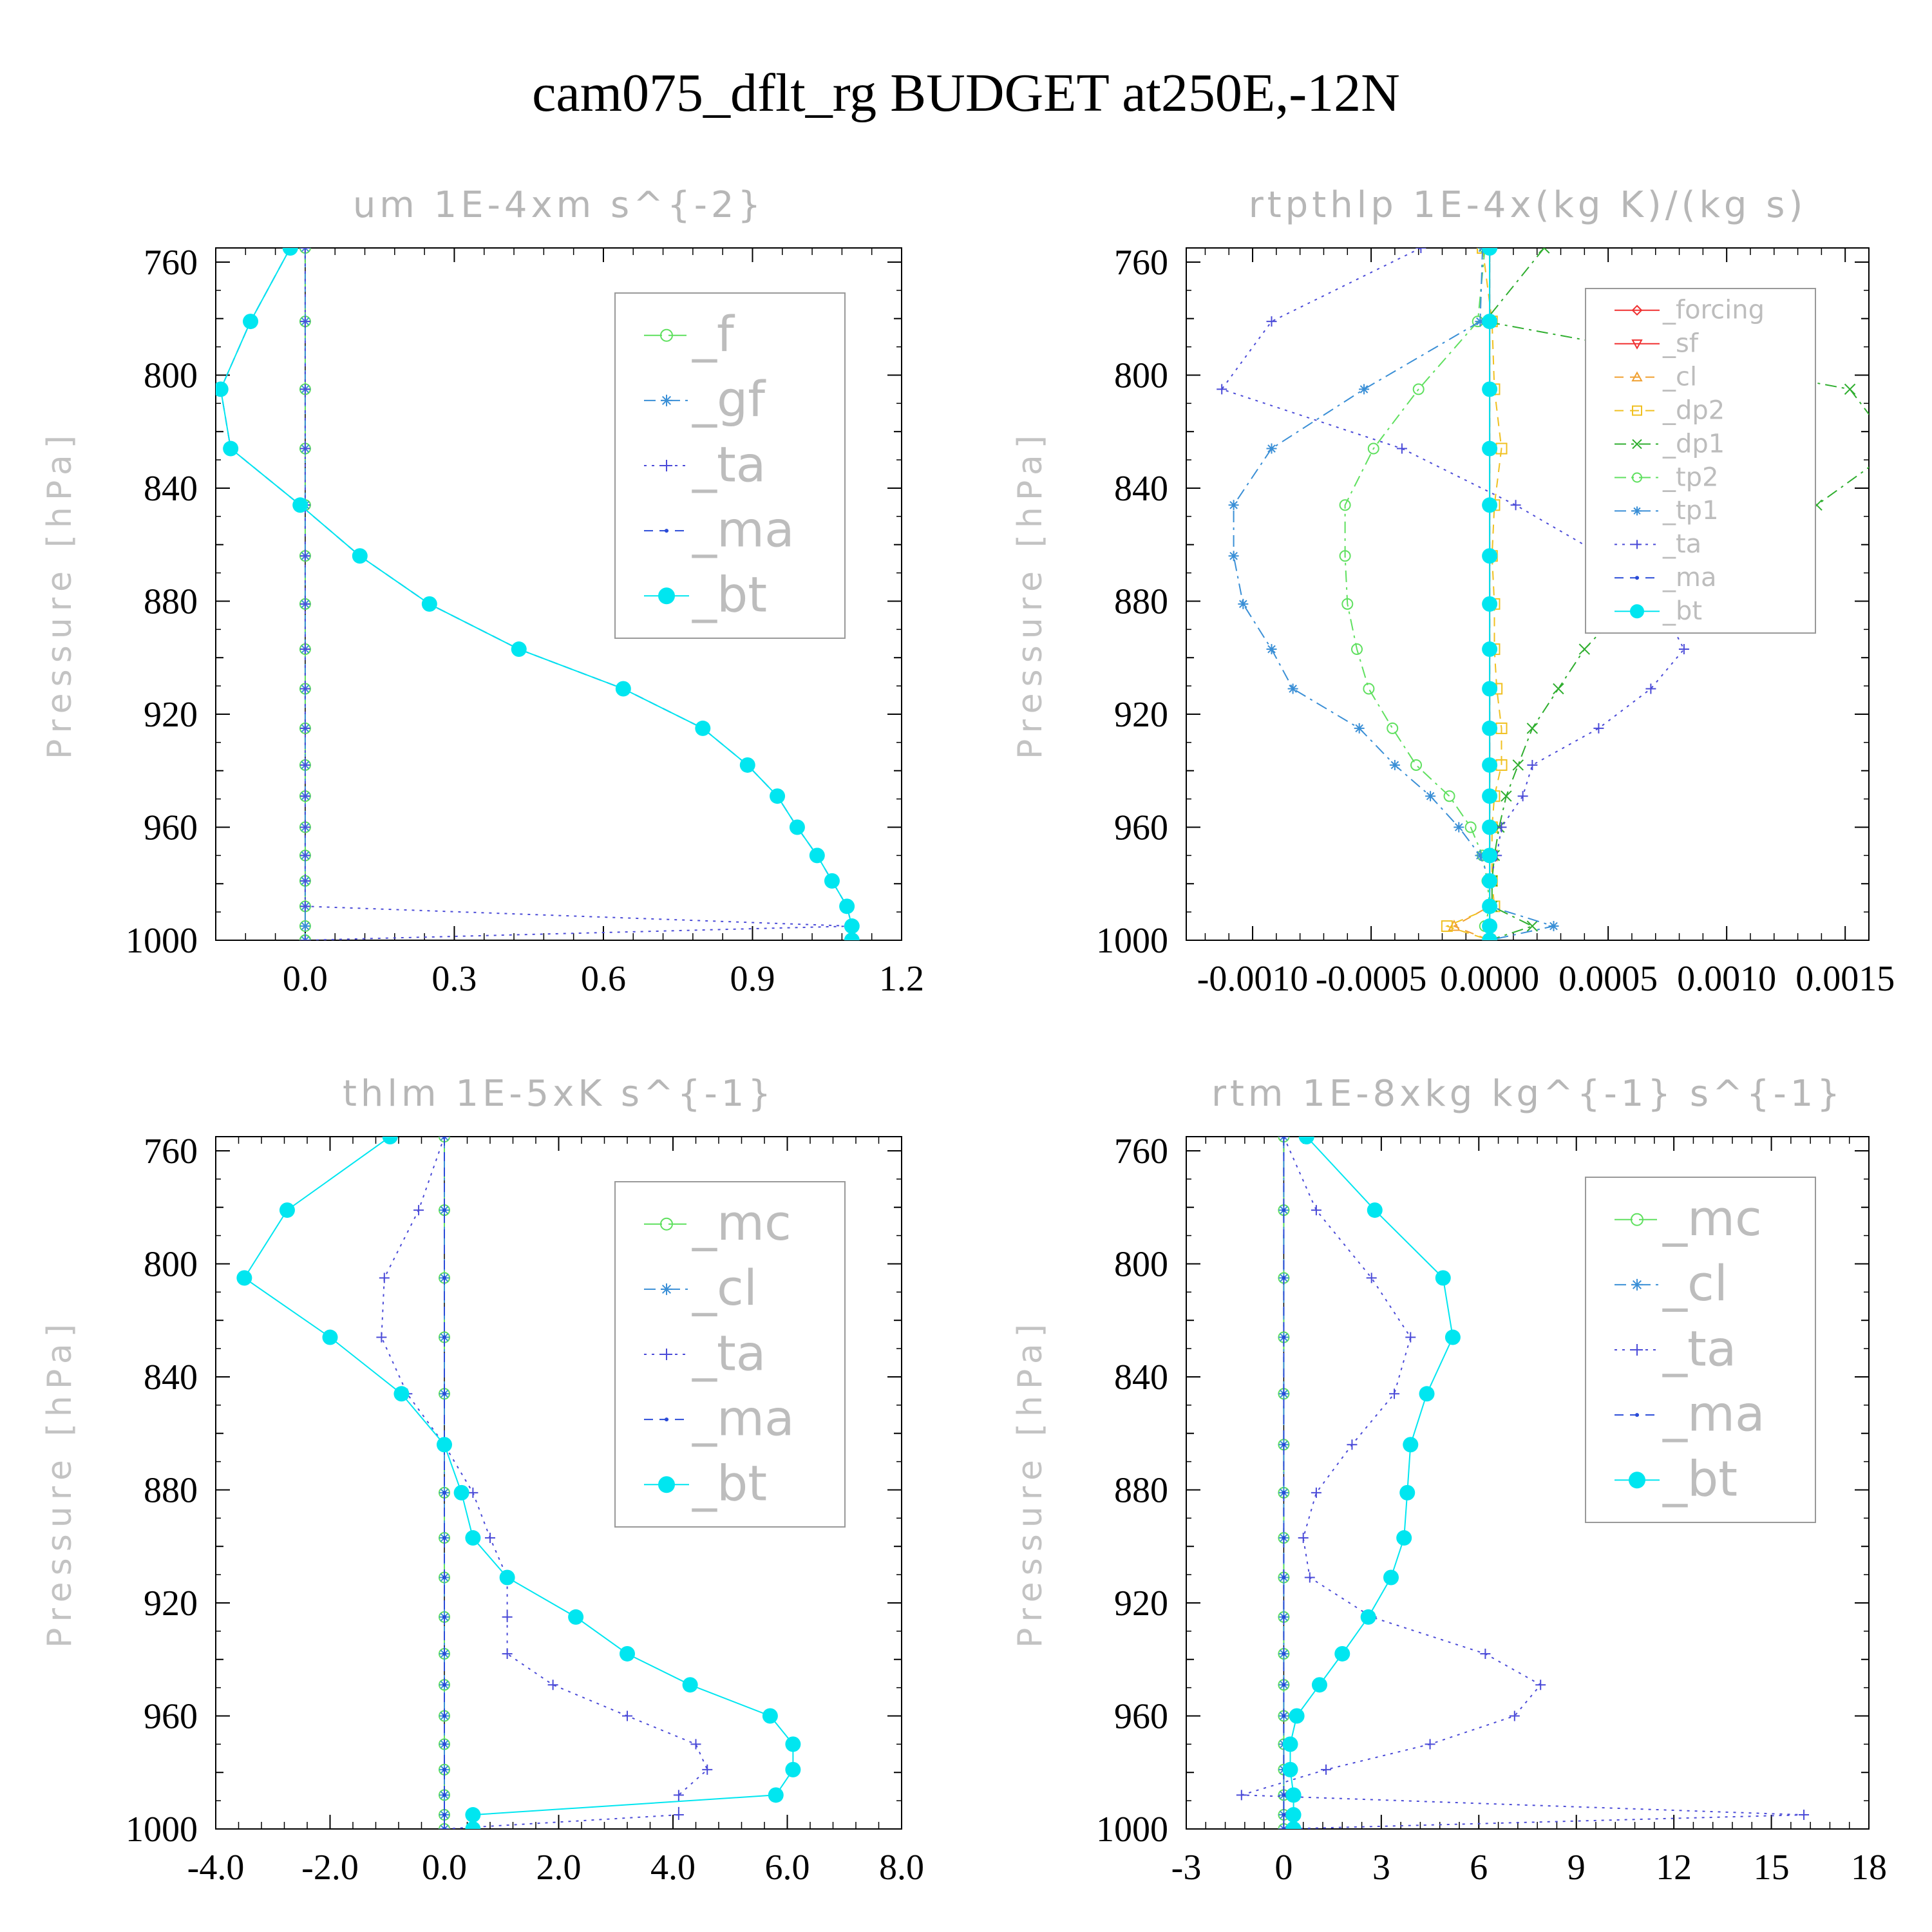 The height and width of the screenshot is (1932, 1932). Describe the element at coordinates (216, 1868) in the screenshot. I see `x-tick-label: -4.0` at that location.